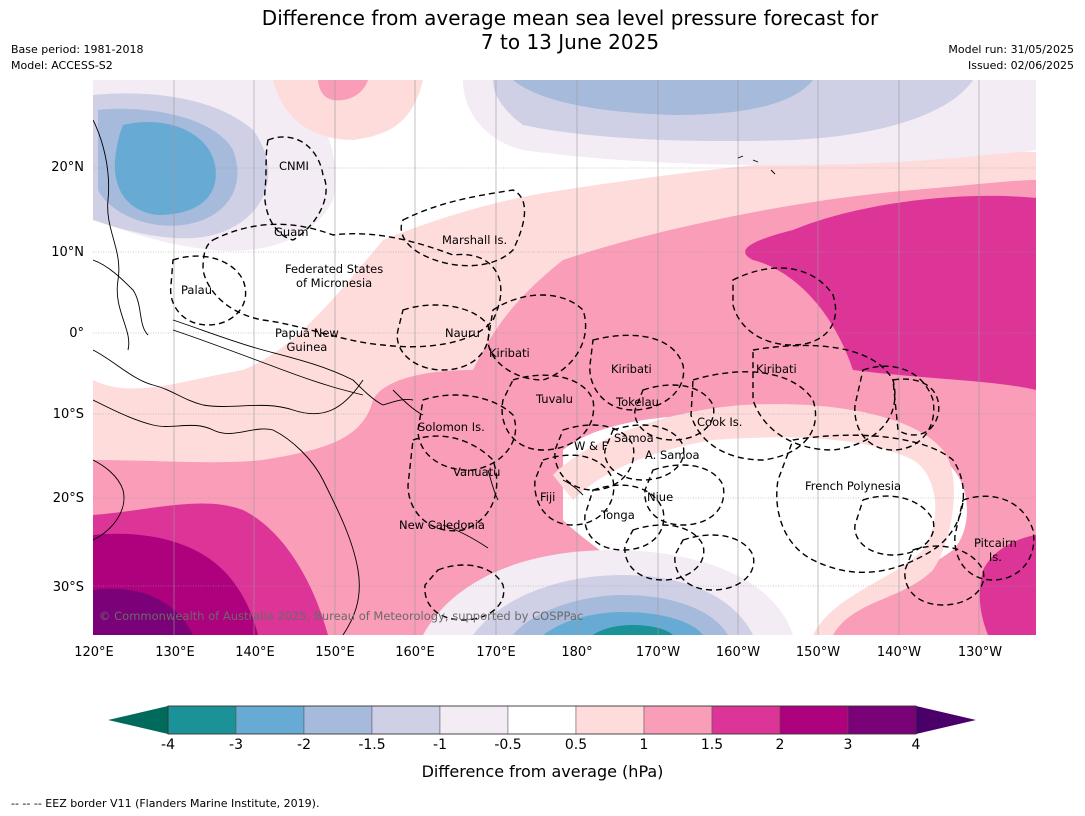  Describe the element at coordinates (76, 333) in the screenshot. I see `lat-label-0: 0°` at that location.